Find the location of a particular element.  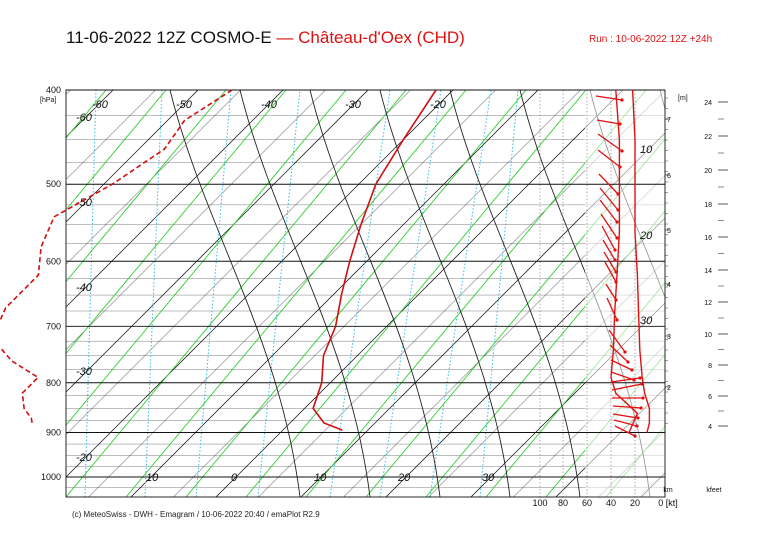

height-kfeet-label: 16 is located at coordinates (708, 238).